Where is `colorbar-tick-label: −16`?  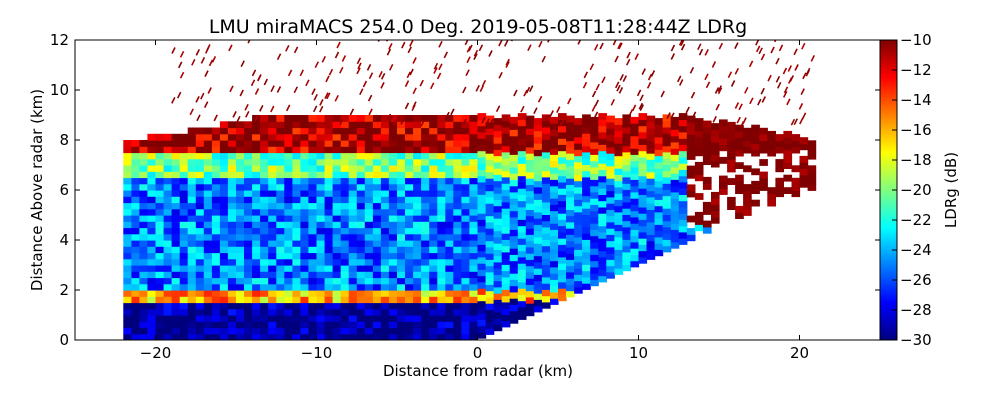
colorbar-tick-label: −16 is located at coordinates (916, 130).